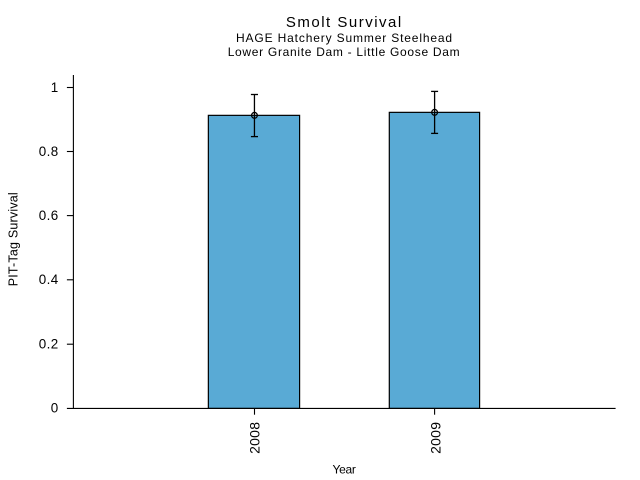  Describe the element at coordinates (49, 344) in the screenshot. I see `svg-text: 0.2` at that location.